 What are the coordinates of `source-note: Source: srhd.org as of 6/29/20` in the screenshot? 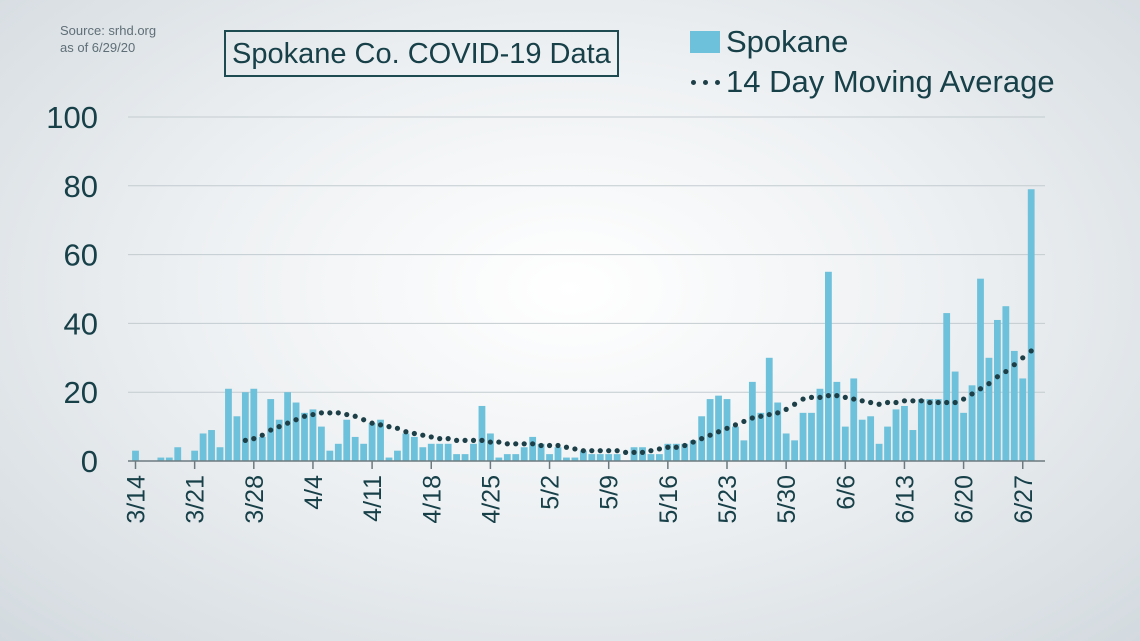 It's located at (108, 39).